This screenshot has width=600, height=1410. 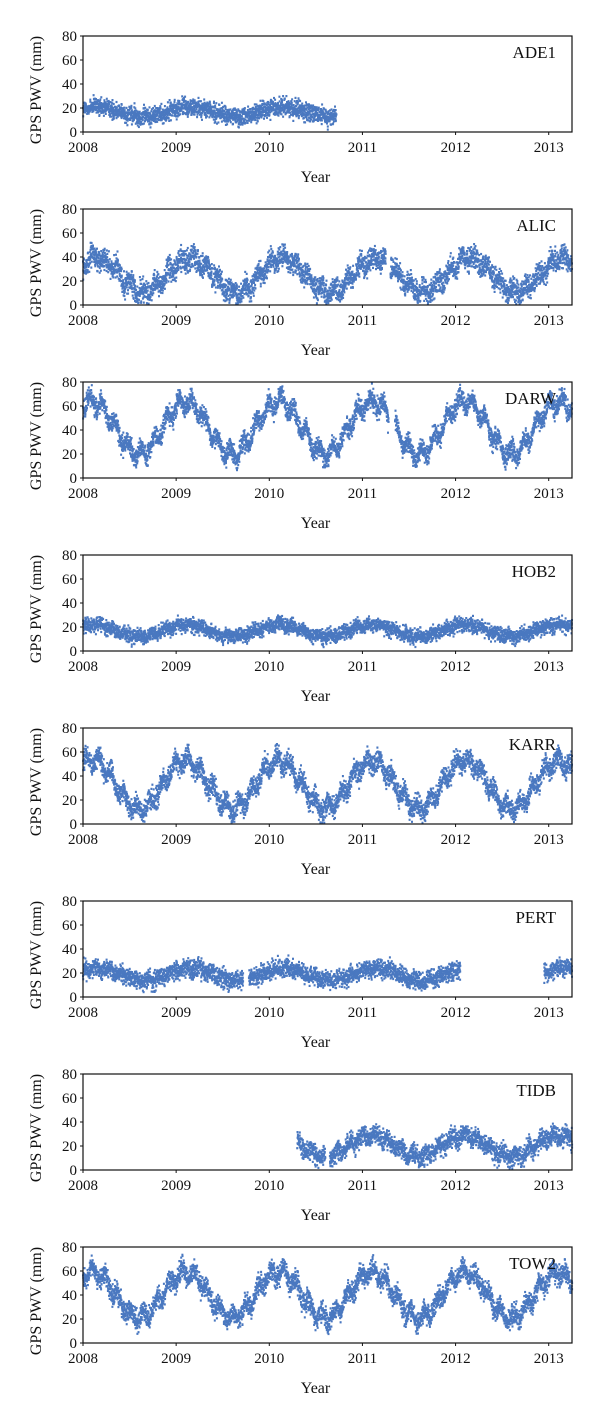 I want to click on y-tick-label: 0, so click(x=74, y=133).